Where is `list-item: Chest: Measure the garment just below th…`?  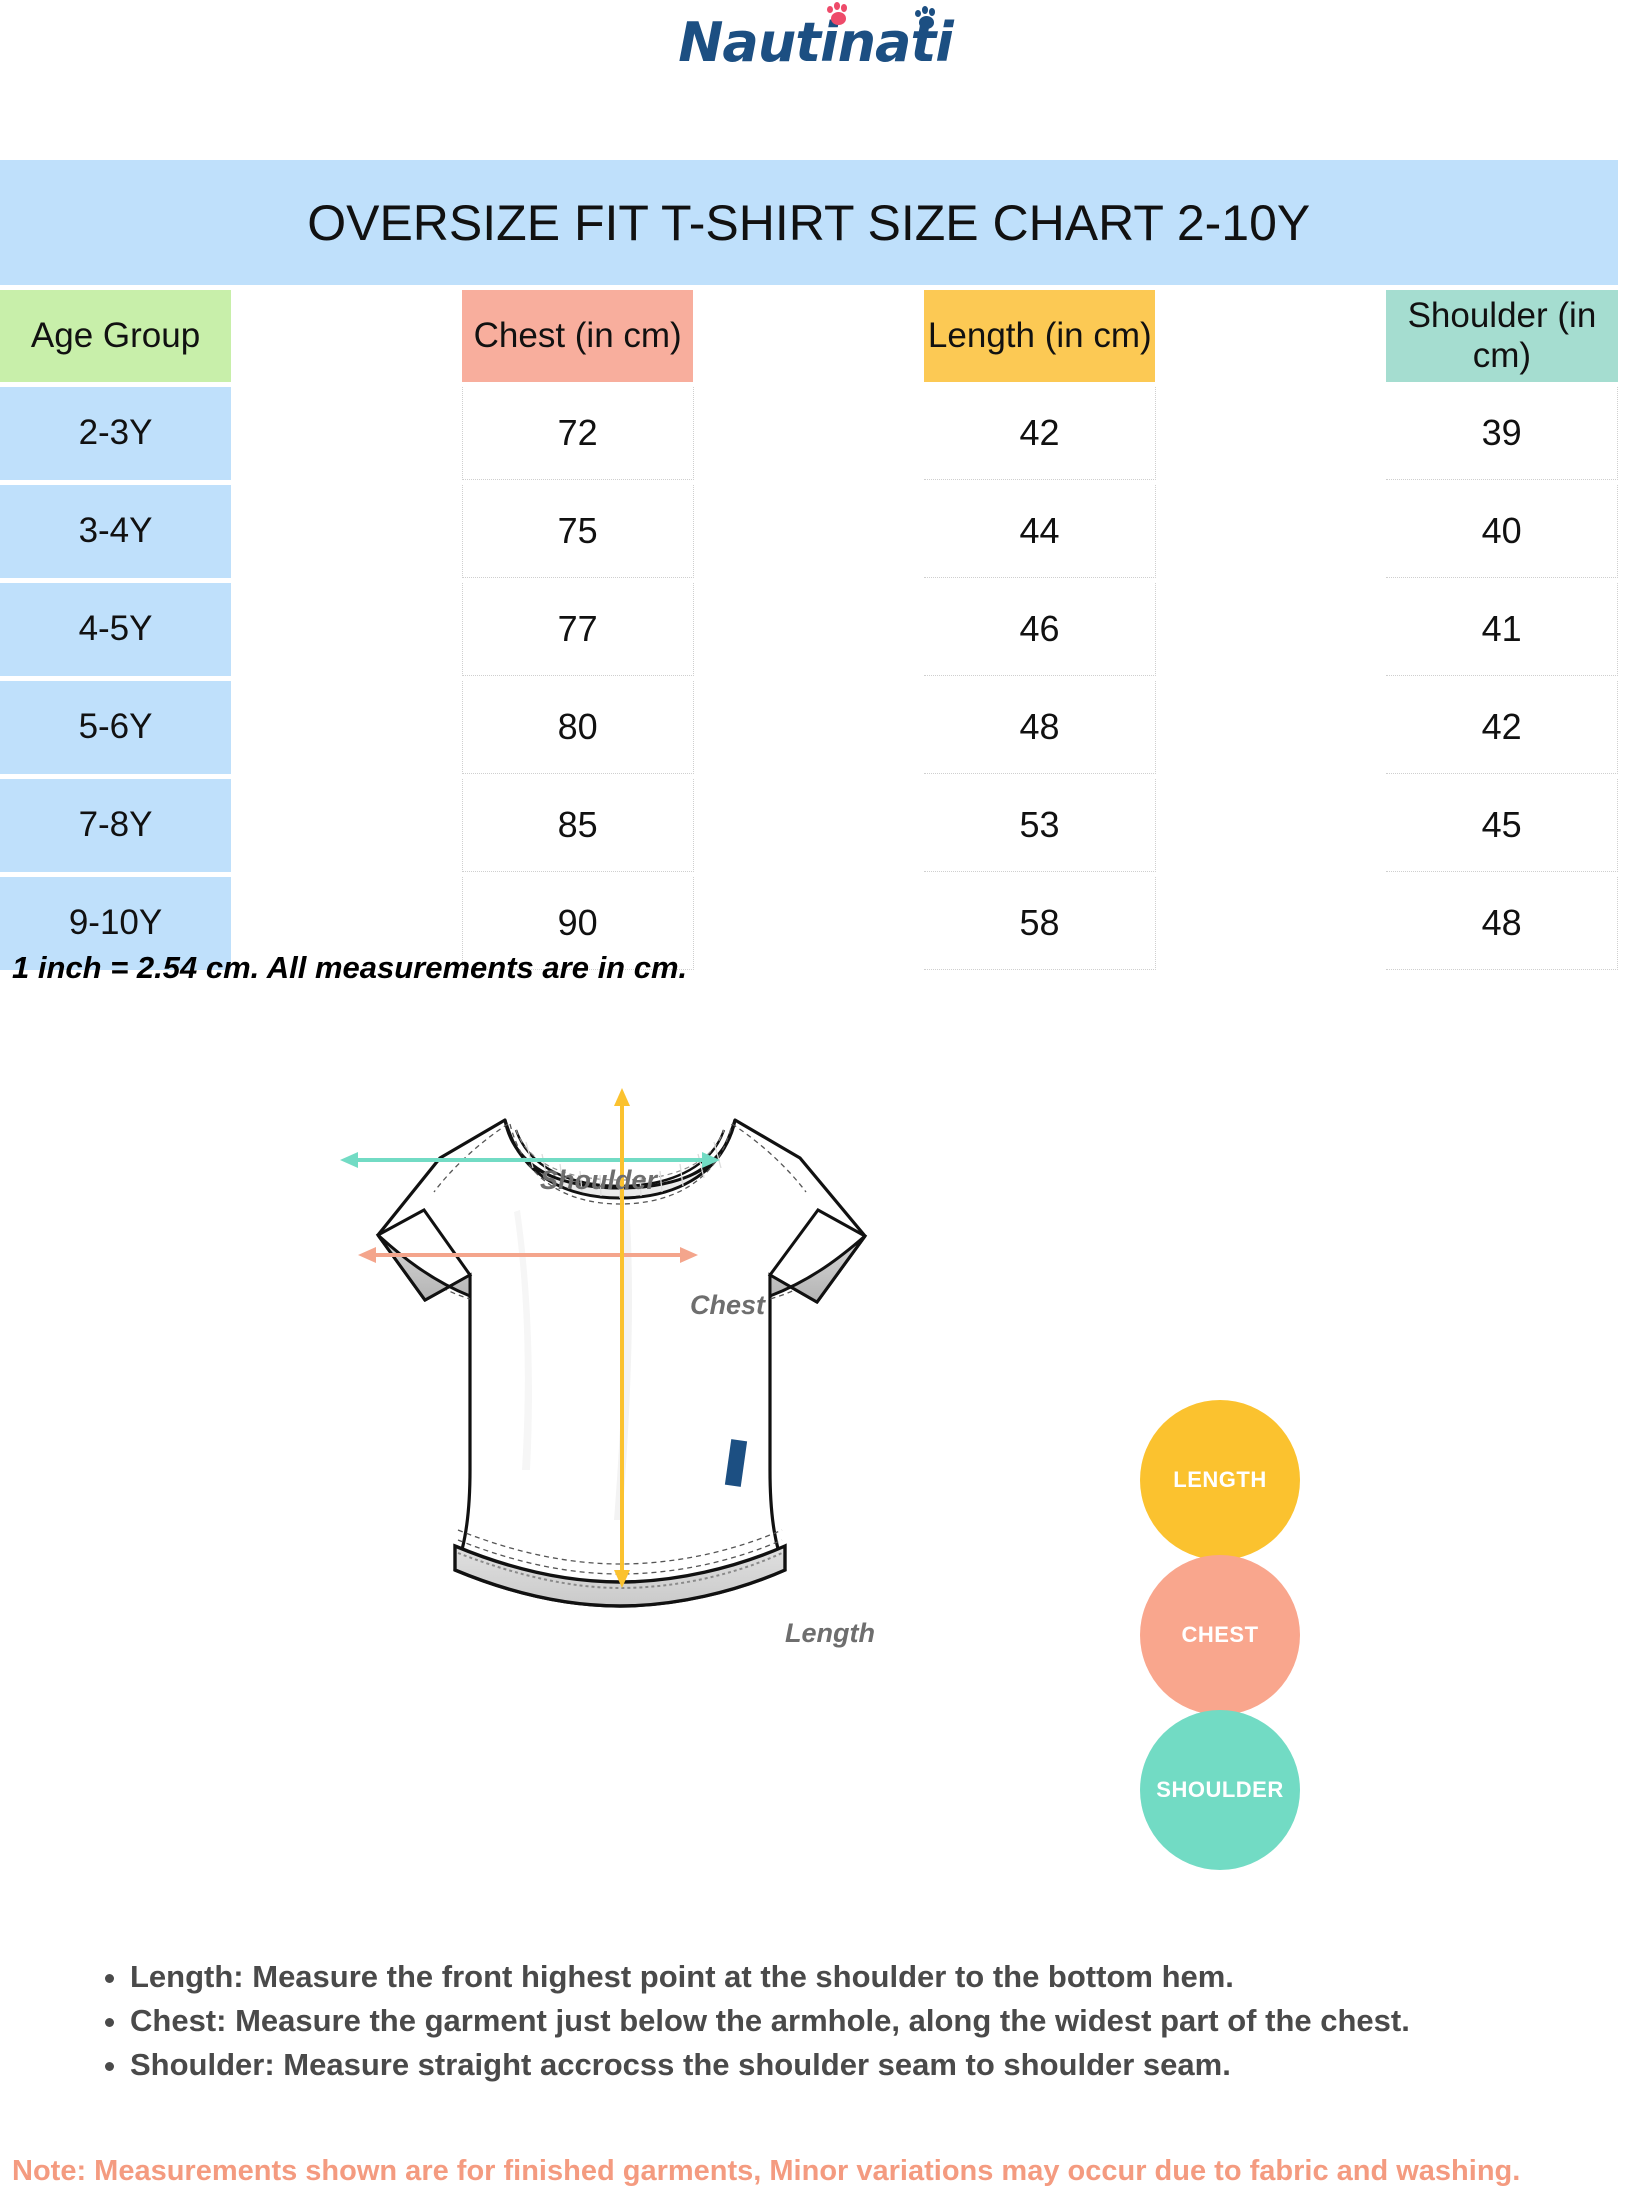 list-item: Chest: Measure the garment just below th… is located at coordinates (875, 2021).